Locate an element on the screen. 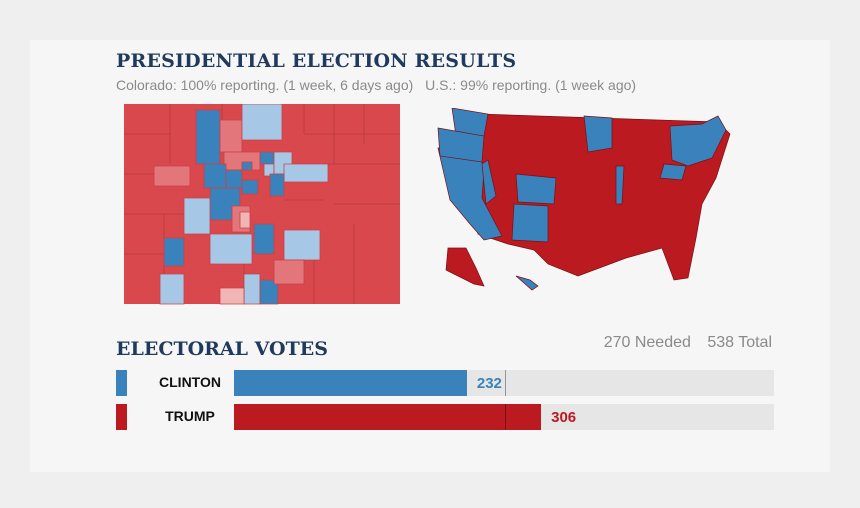 This screenshot has height=508, width=860. states-northeast is located at coordinates (698, 141).